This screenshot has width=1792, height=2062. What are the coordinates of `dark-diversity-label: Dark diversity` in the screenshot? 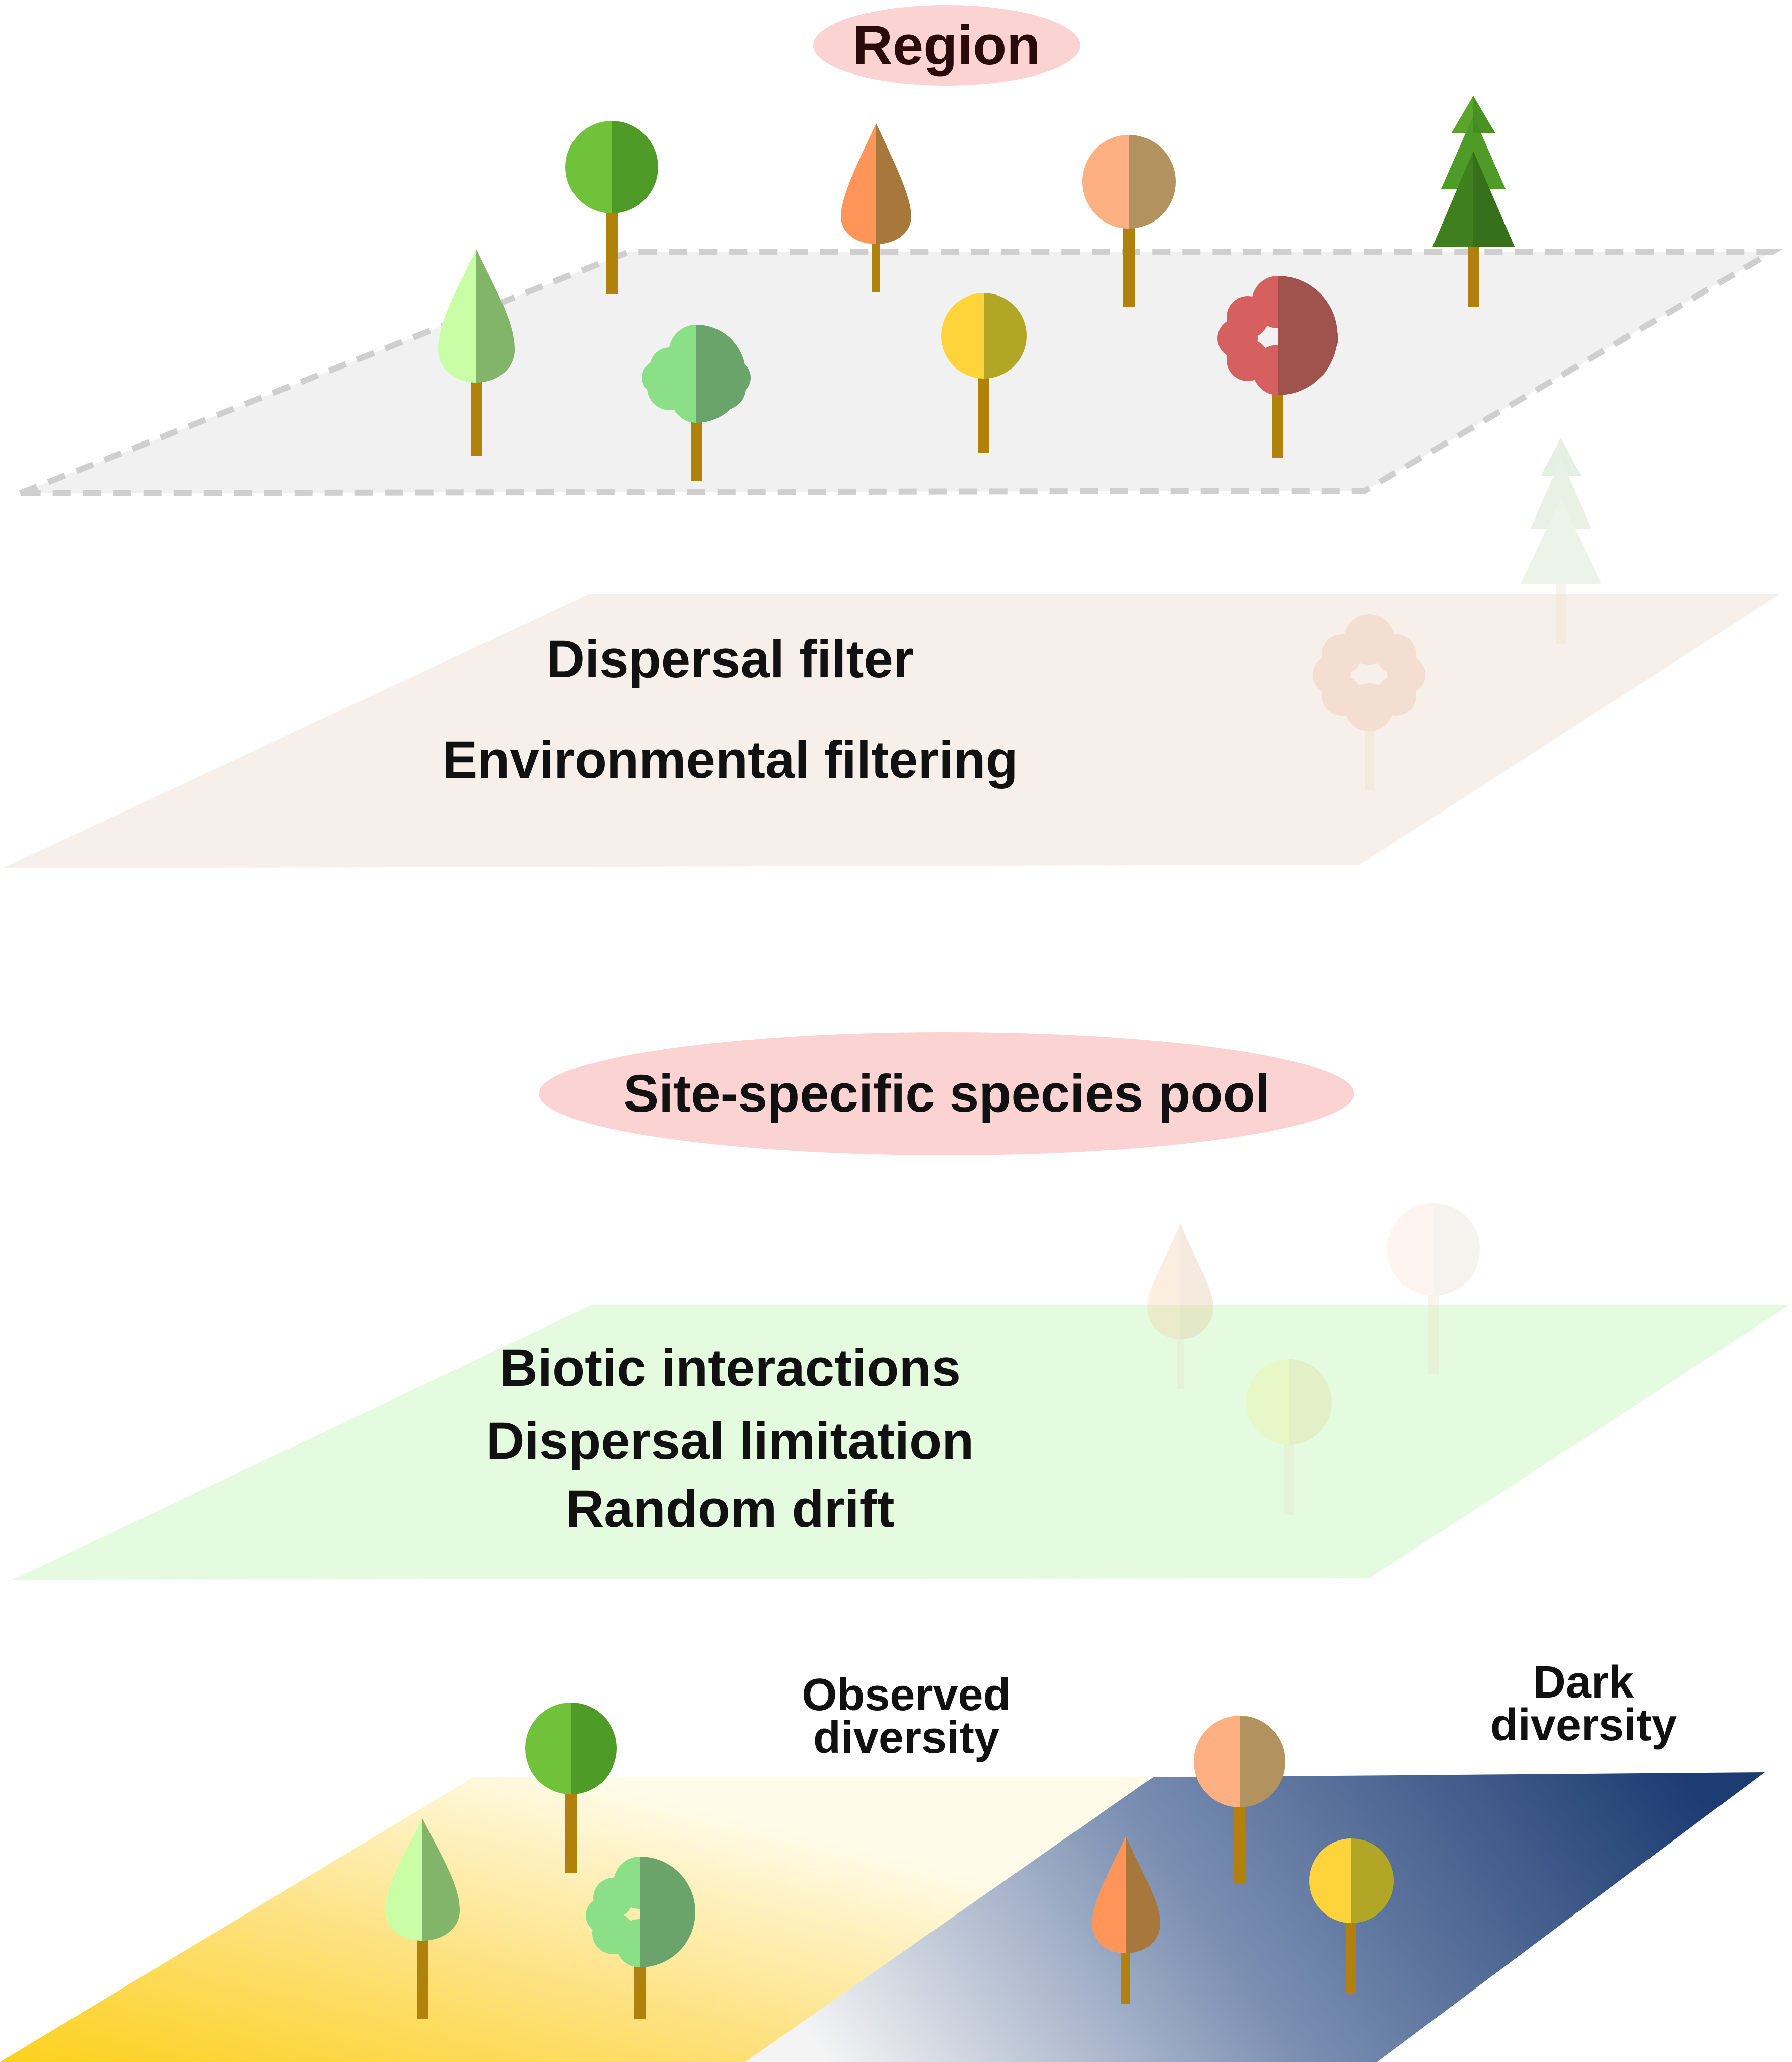 It's located at (1583, 1703).